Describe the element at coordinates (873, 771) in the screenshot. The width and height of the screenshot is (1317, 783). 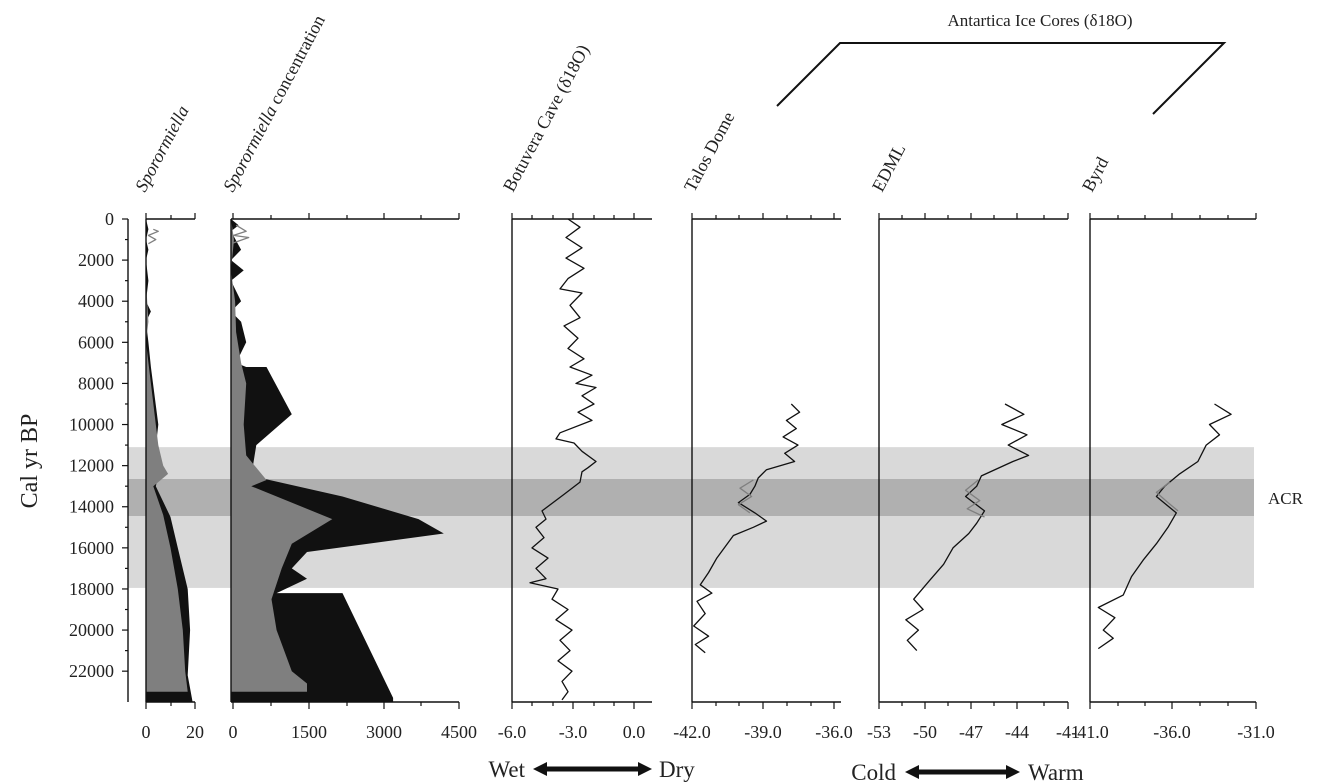
I see `cold-label: Cold` at that location.